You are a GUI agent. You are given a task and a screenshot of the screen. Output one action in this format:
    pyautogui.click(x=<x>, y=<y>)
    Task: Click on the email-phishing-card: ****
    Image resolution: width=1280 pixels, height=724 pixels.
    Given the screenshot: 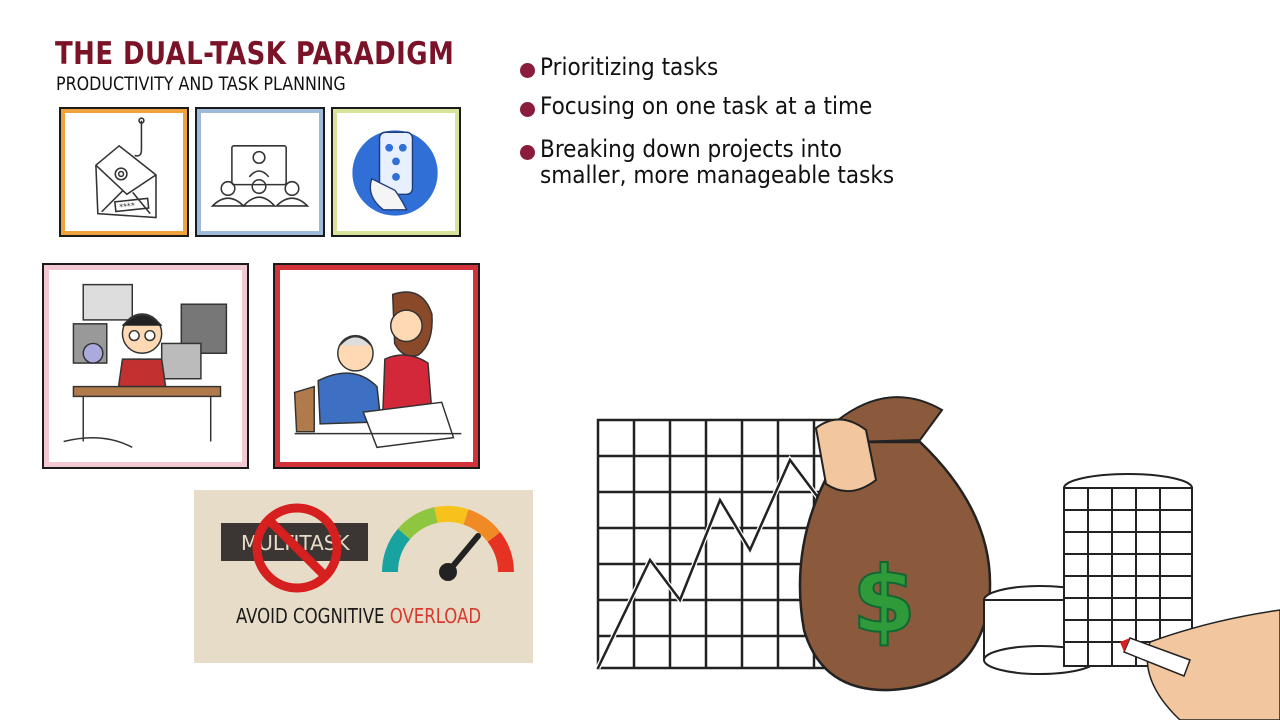 What is the action you would take?
    pyautogui.click(x=124, y=172)
    